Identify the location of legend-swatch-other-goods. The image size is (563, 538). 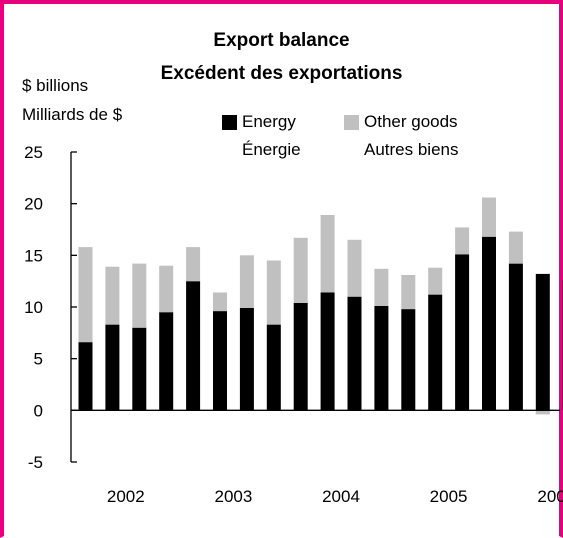
(351, 122).